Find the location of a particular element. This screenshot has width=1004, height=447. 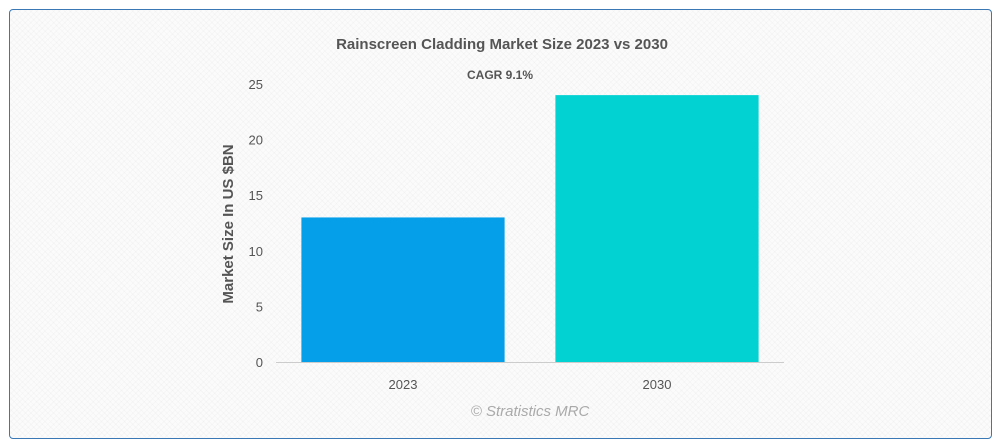

y-tick-label: 25 is located at coordinates (256, 84).